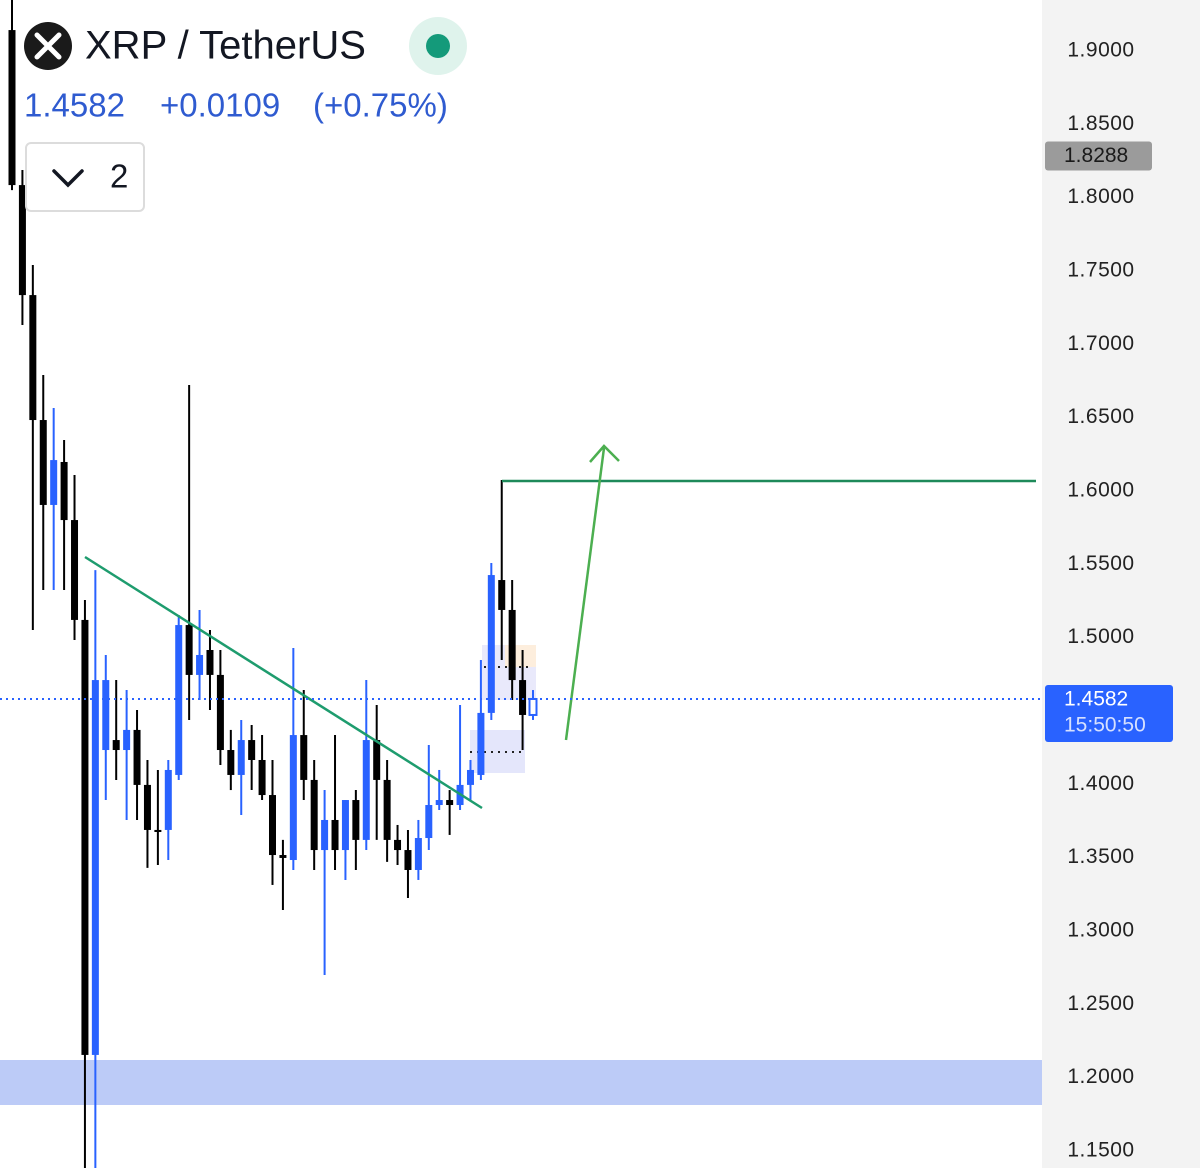 The width and height of the screenshot is (1200, 1168). Describe the element at coordinates (1100, 1076) in the screenshot. I see `y-tick-label: 1.2000` at that location.